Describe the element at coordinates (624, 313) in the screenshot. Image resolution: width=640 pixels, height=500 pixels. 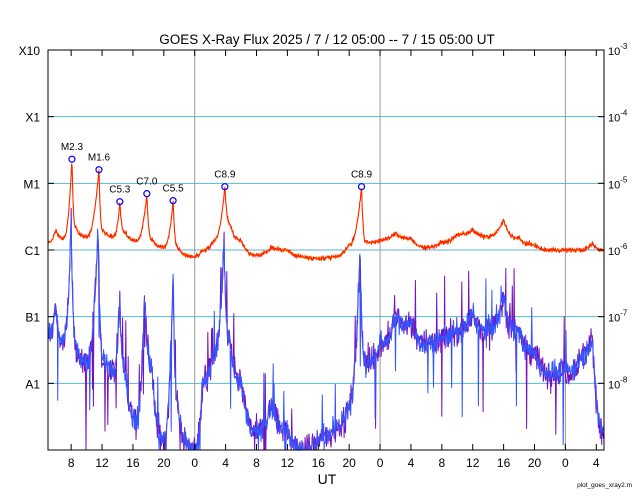
I see `right-tick-exponent: -7` at that location.